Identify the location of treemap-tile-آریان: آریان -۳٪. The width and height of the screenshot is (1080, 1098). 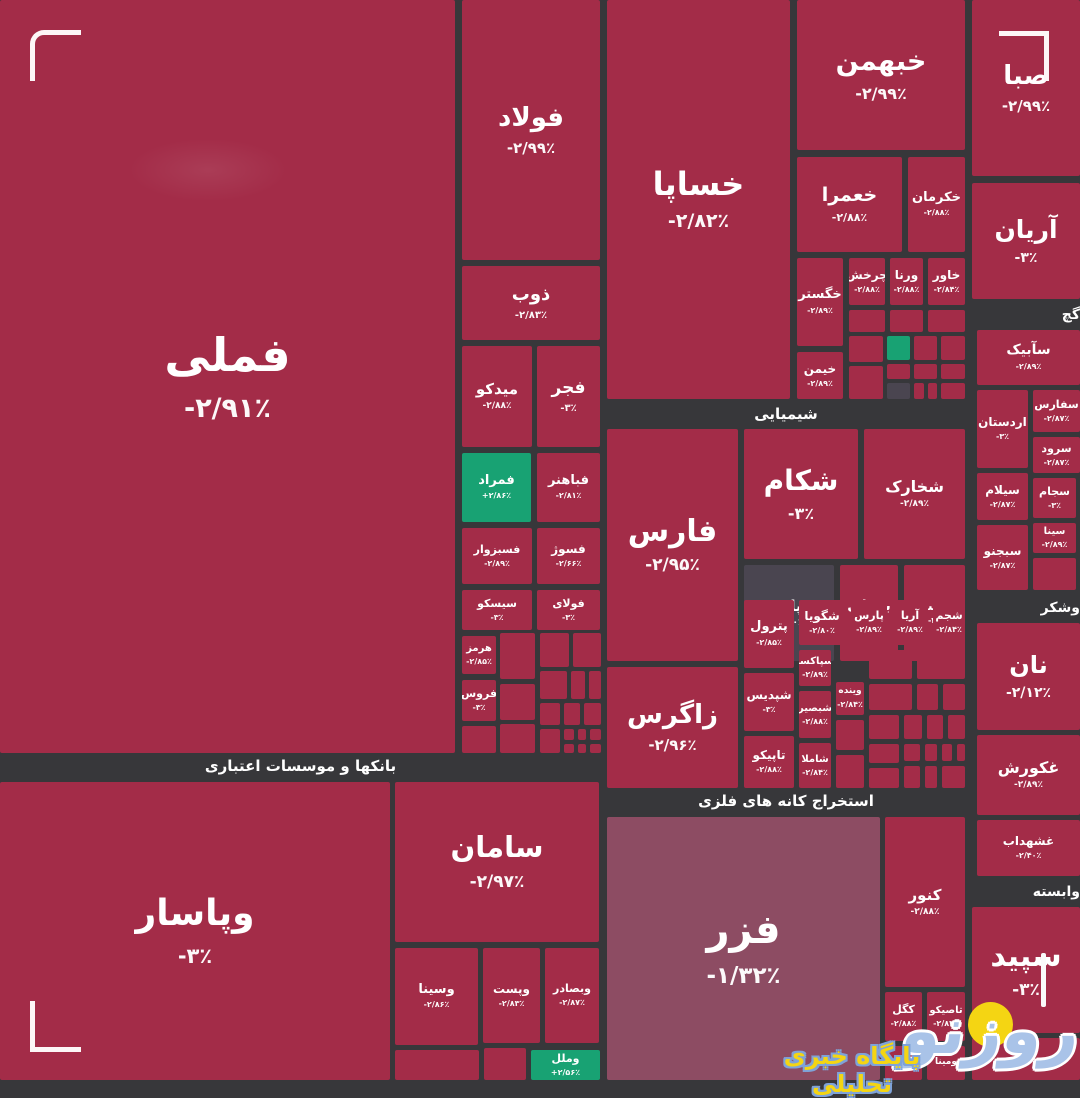
(1026, 241).